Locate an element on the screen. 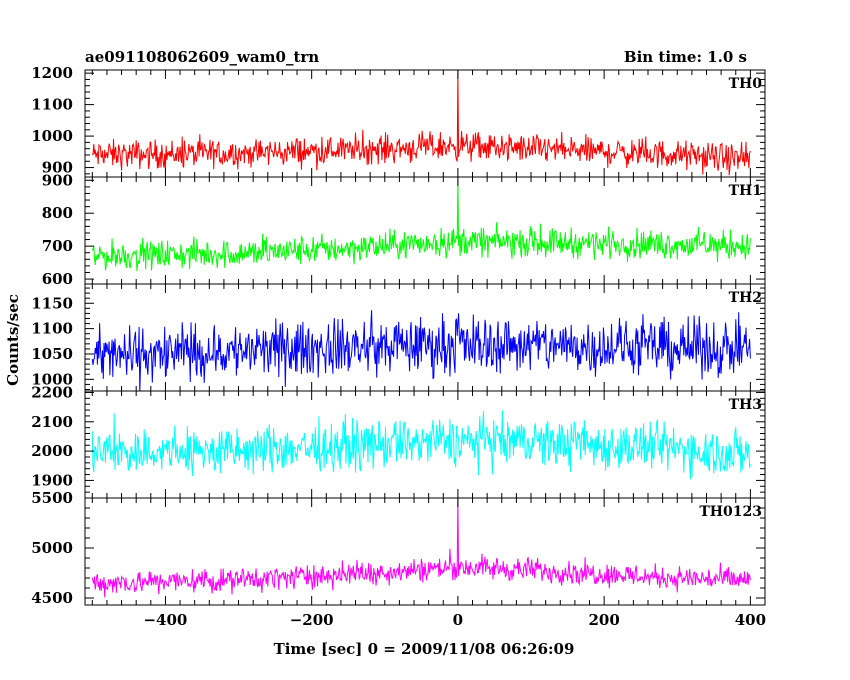 The height and width of the screenshot is (680, 850). y-tick-label: 2200 is located at coordinates (52, 392).